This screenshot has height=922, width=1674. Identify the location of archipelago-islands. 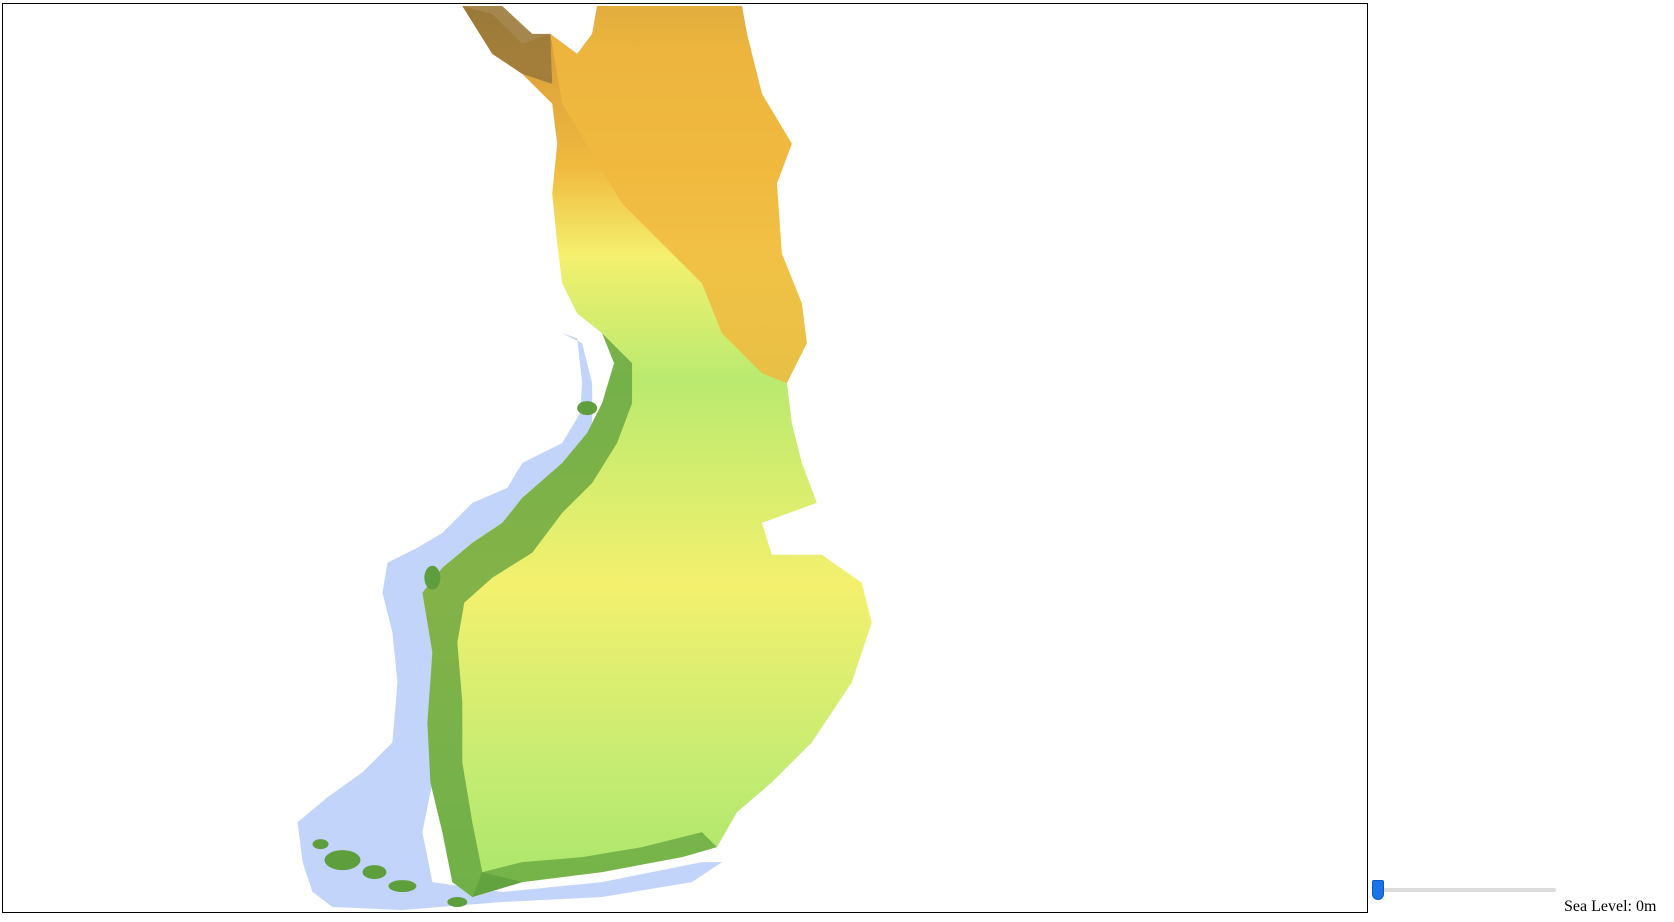
(455, 654).